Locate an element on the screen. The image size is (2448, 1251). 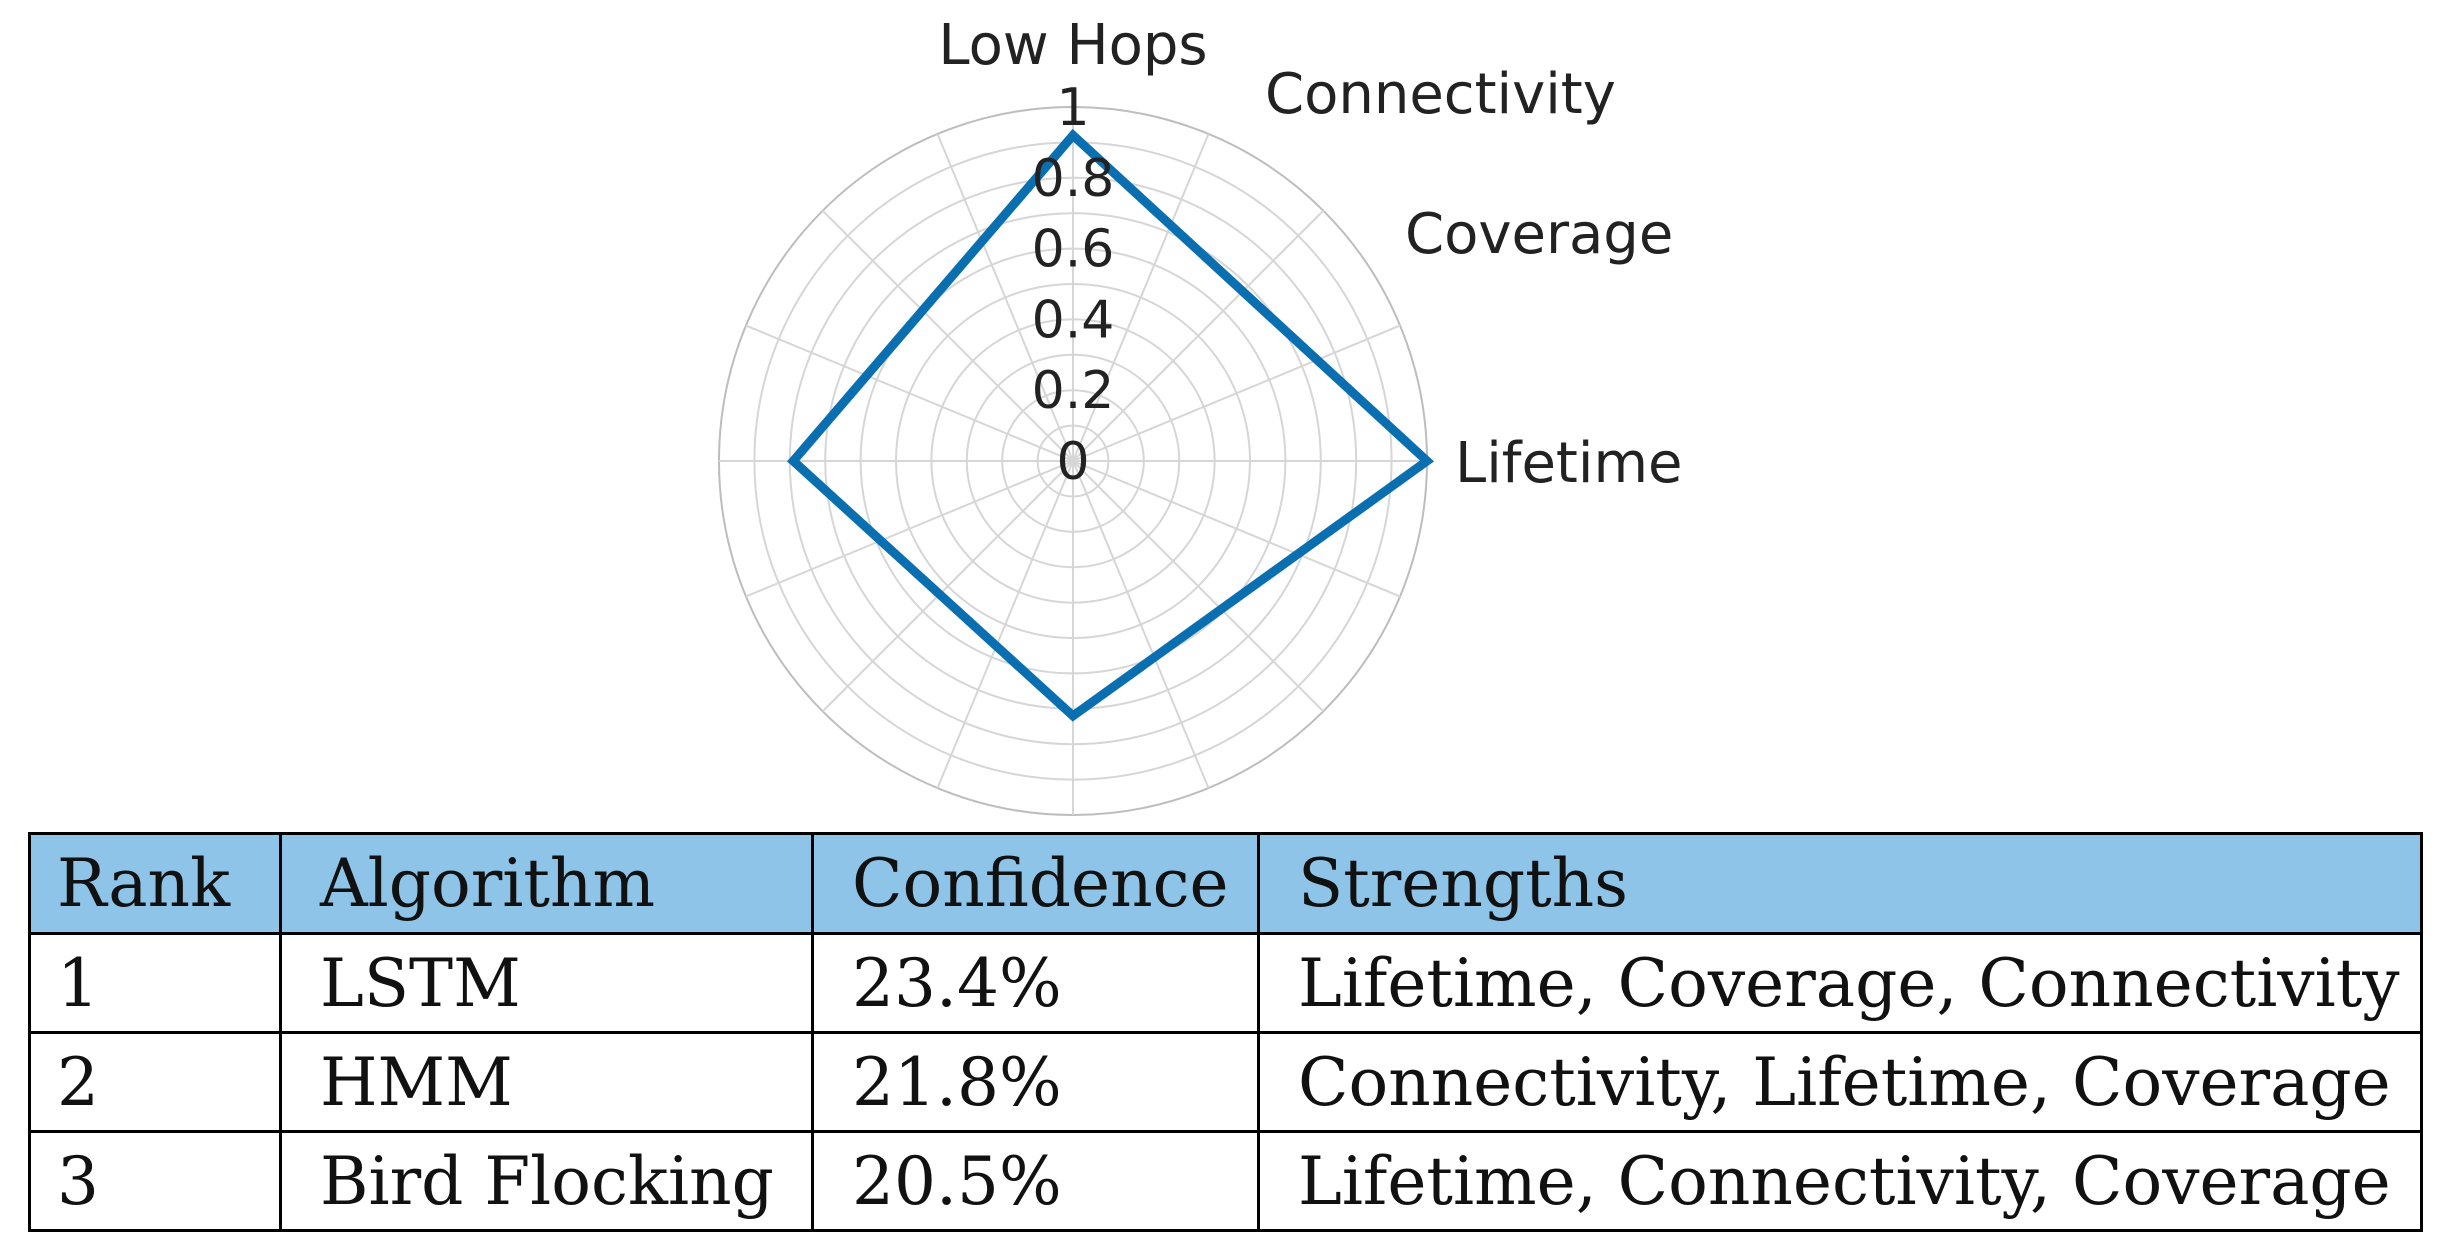
column-header-confidence: Confidence is located at coordinates (1035, 883).